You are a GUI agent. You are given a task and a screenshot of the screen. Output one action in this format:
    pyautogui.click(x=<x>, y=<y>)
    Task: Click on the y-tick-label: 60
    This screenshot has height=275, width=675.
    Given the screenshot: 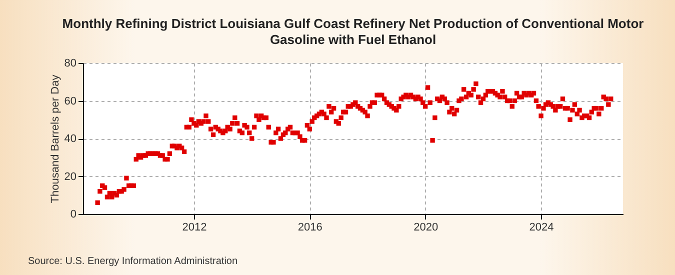 What is the action you would take?
    pyautogui.click(x=70, y=101)
    